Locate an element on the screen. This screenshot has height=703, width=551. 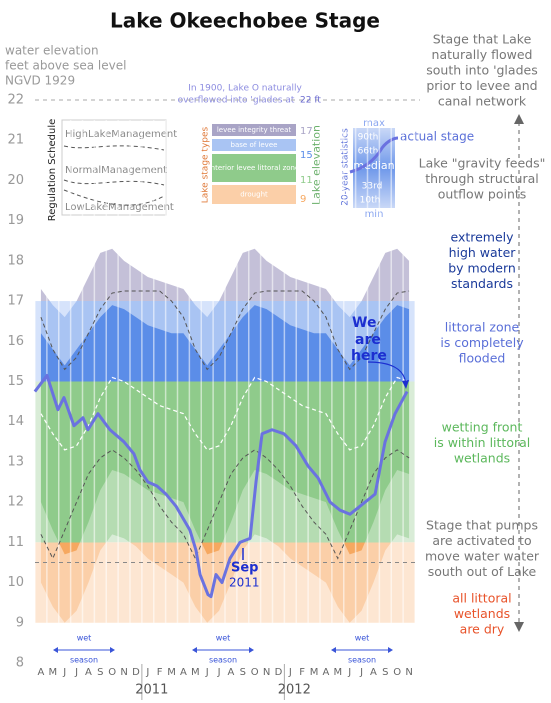
note: canal network is located at coordinates (482, 101).